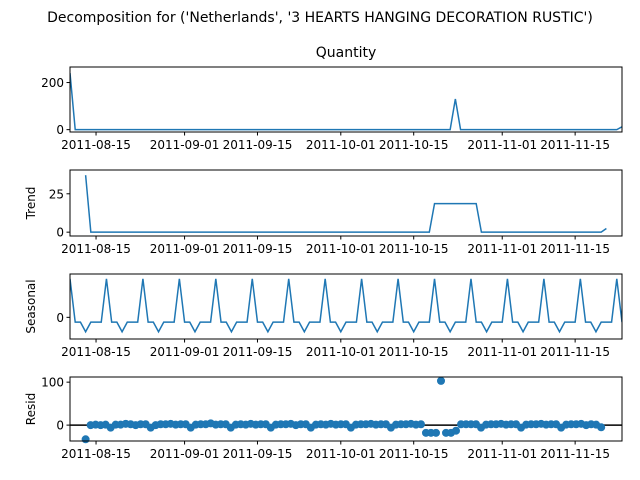  I want to click on ylabel-resid: Resid, so click(31, 409).